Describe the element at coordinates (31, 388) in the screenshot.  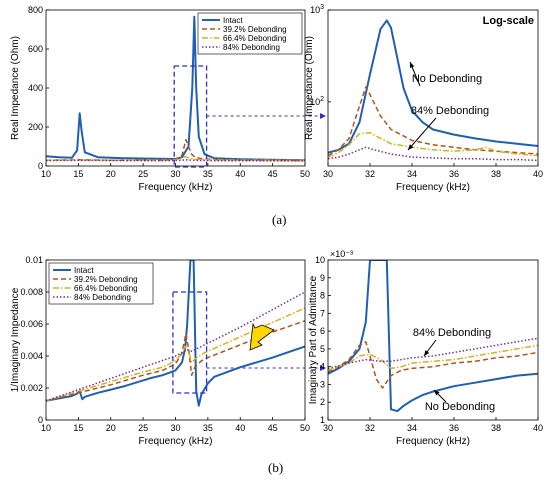
I see `y-tick-label: 0.002` at that location.